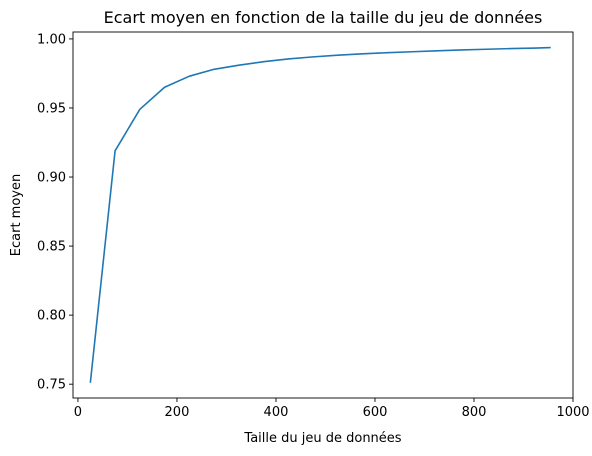 The height and width of the screenshot is (456, 592). I want to click on y-tick-label: 0.90, so click(51, 178).